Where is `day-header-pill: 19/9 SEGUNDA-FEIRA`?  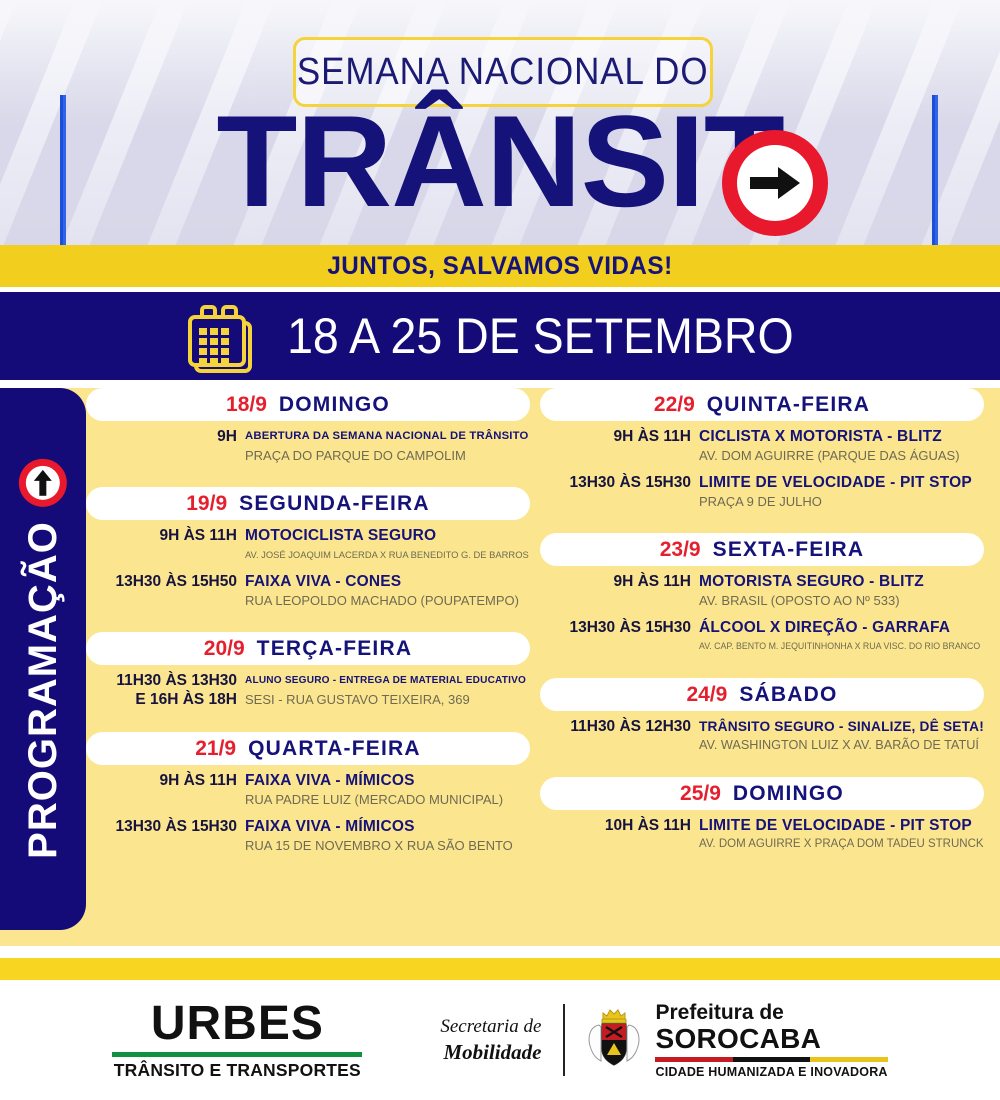
day-header-pill: 19/9 SEGUNDA-FEIRA is located at coordinates (308, 503).